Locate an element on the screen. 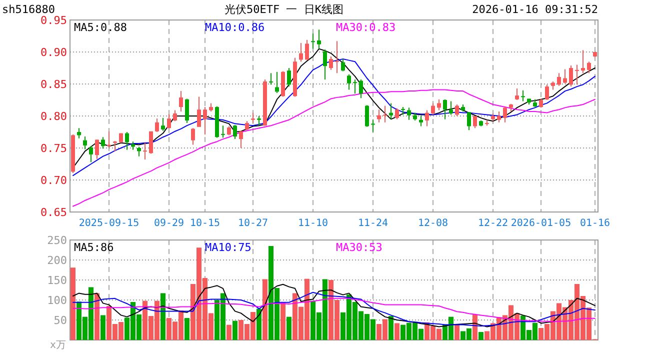 The width and height of the screenshot is (660, 360). y-axis-title: x万 is located at coordinates (58, 345).